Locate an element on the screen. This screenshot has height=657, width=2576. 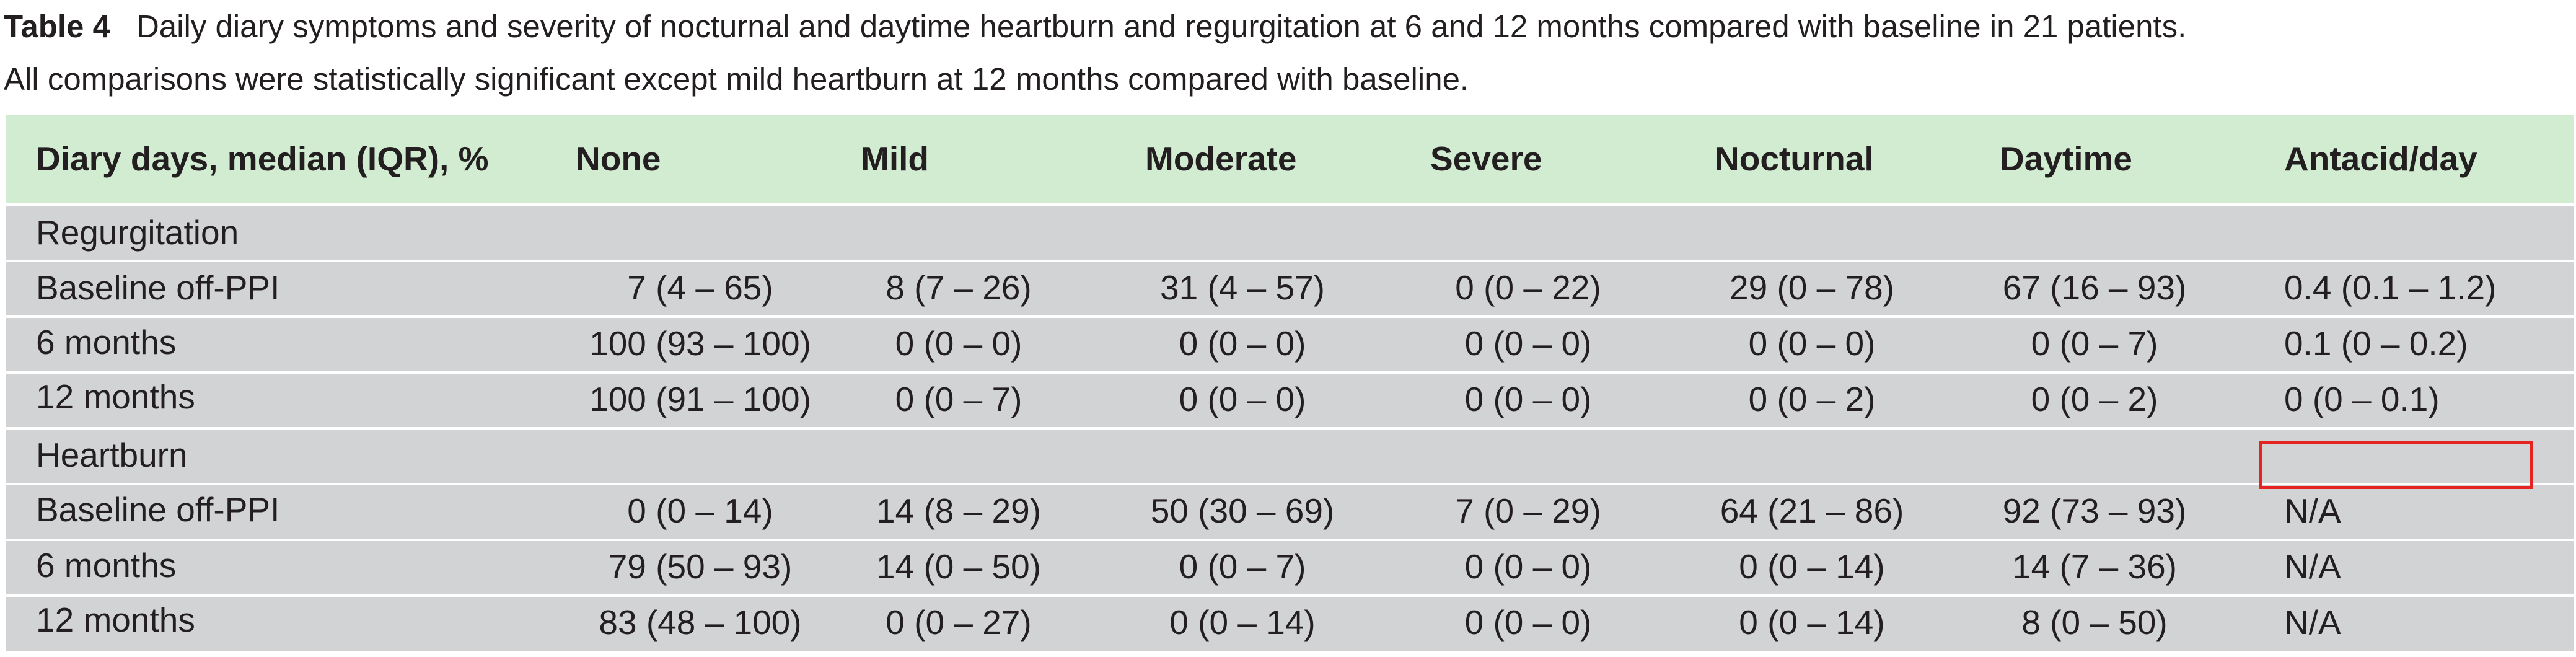
column-header-daytime: Daytime is located at coordinates (2066, 158).